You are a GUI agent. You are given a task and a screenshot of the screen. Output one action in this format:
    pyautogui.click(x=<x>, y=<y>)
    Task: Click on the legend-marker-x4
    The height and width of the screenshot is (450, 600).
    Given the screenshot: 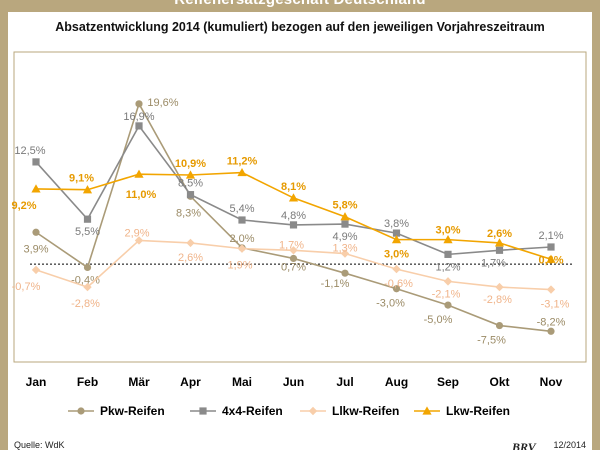 What is the action you would take?
    pyautogui.click(x=203, y=411)
    